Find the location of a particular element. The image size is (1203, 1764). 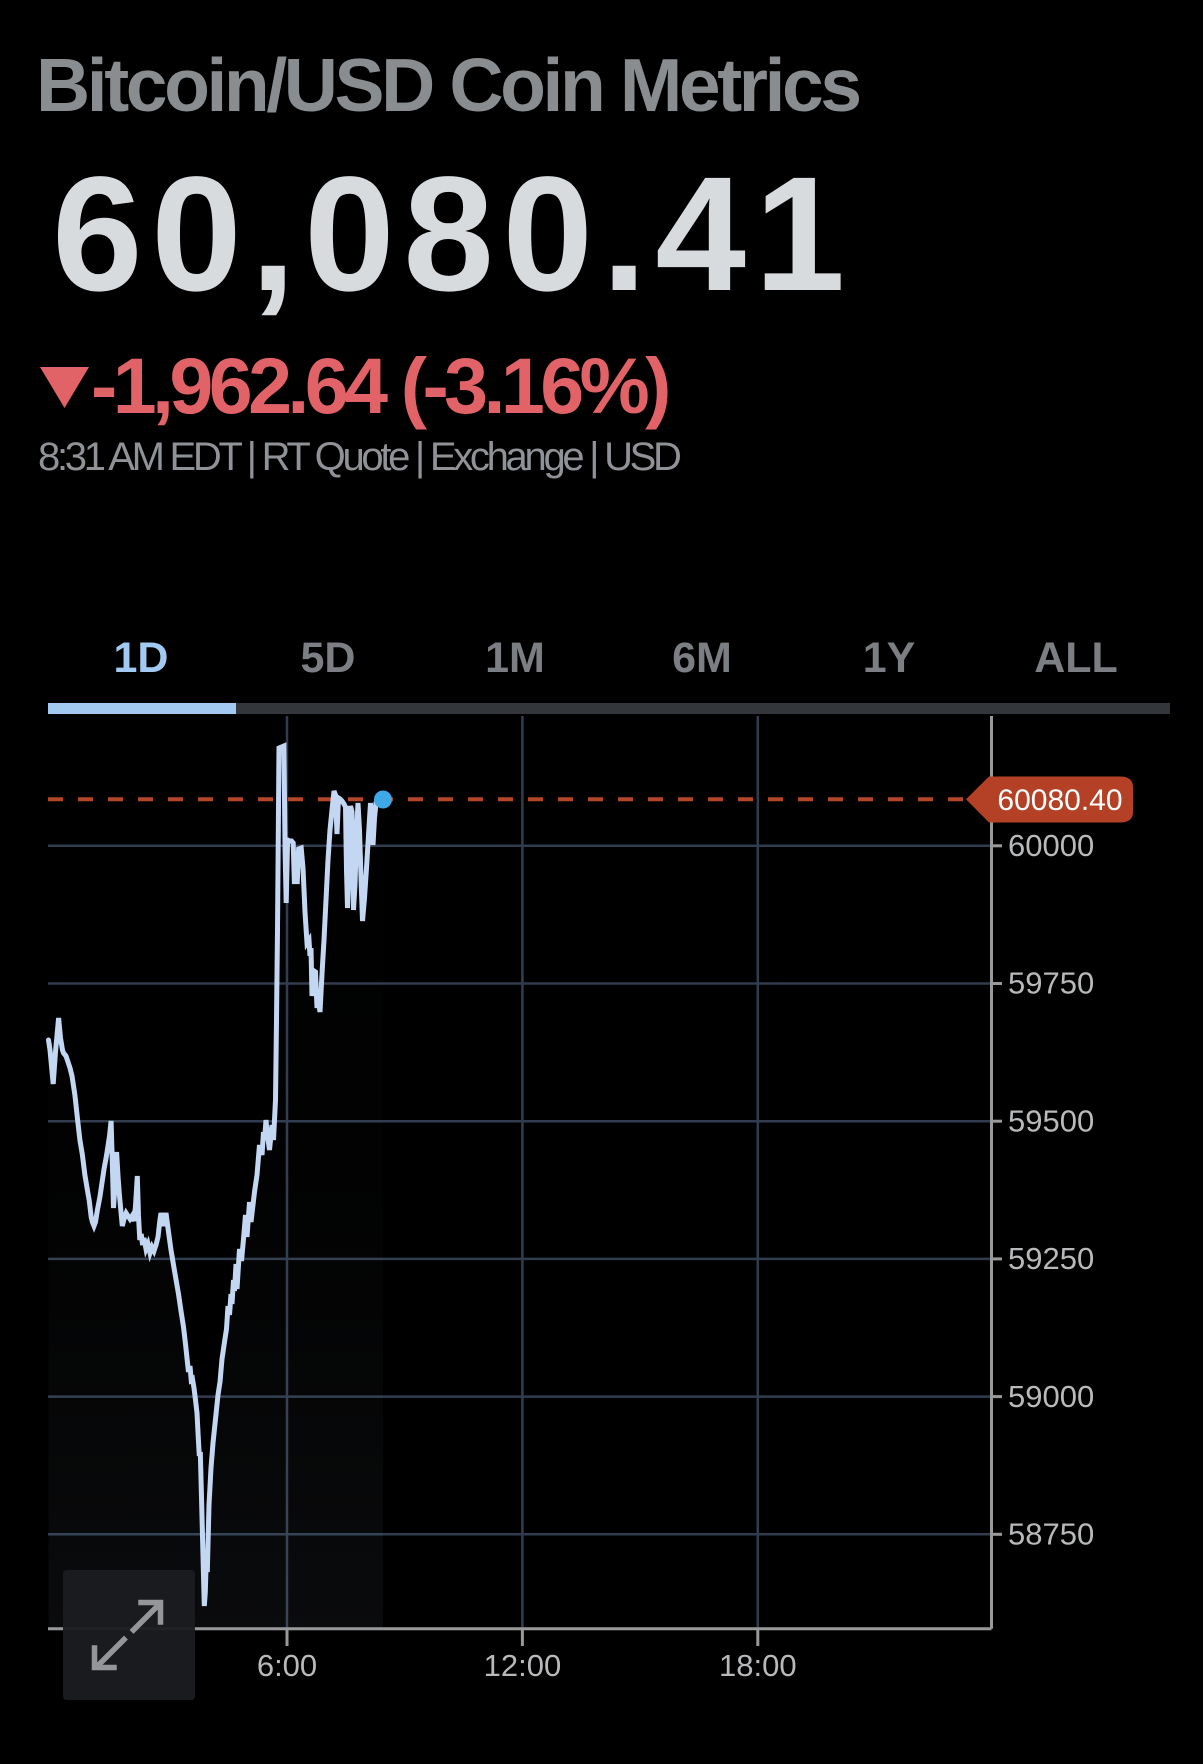

svg-text: 59250 is located at coordinates (1051, 1258).